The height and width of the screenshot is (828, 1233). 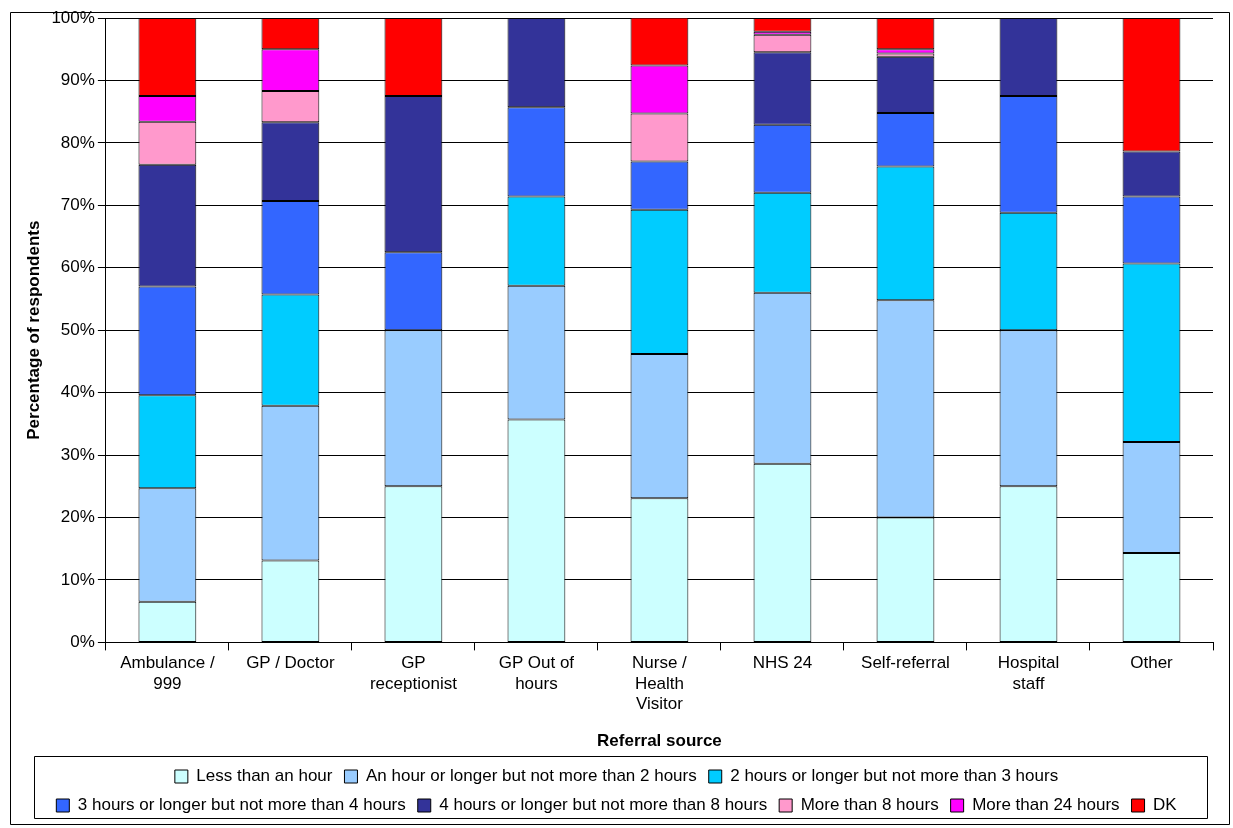 What do you see at coordinates (290, 663) in the screenshot?
I see `x-tick-label: GP / Doctor` at bounding box center [290, 663].